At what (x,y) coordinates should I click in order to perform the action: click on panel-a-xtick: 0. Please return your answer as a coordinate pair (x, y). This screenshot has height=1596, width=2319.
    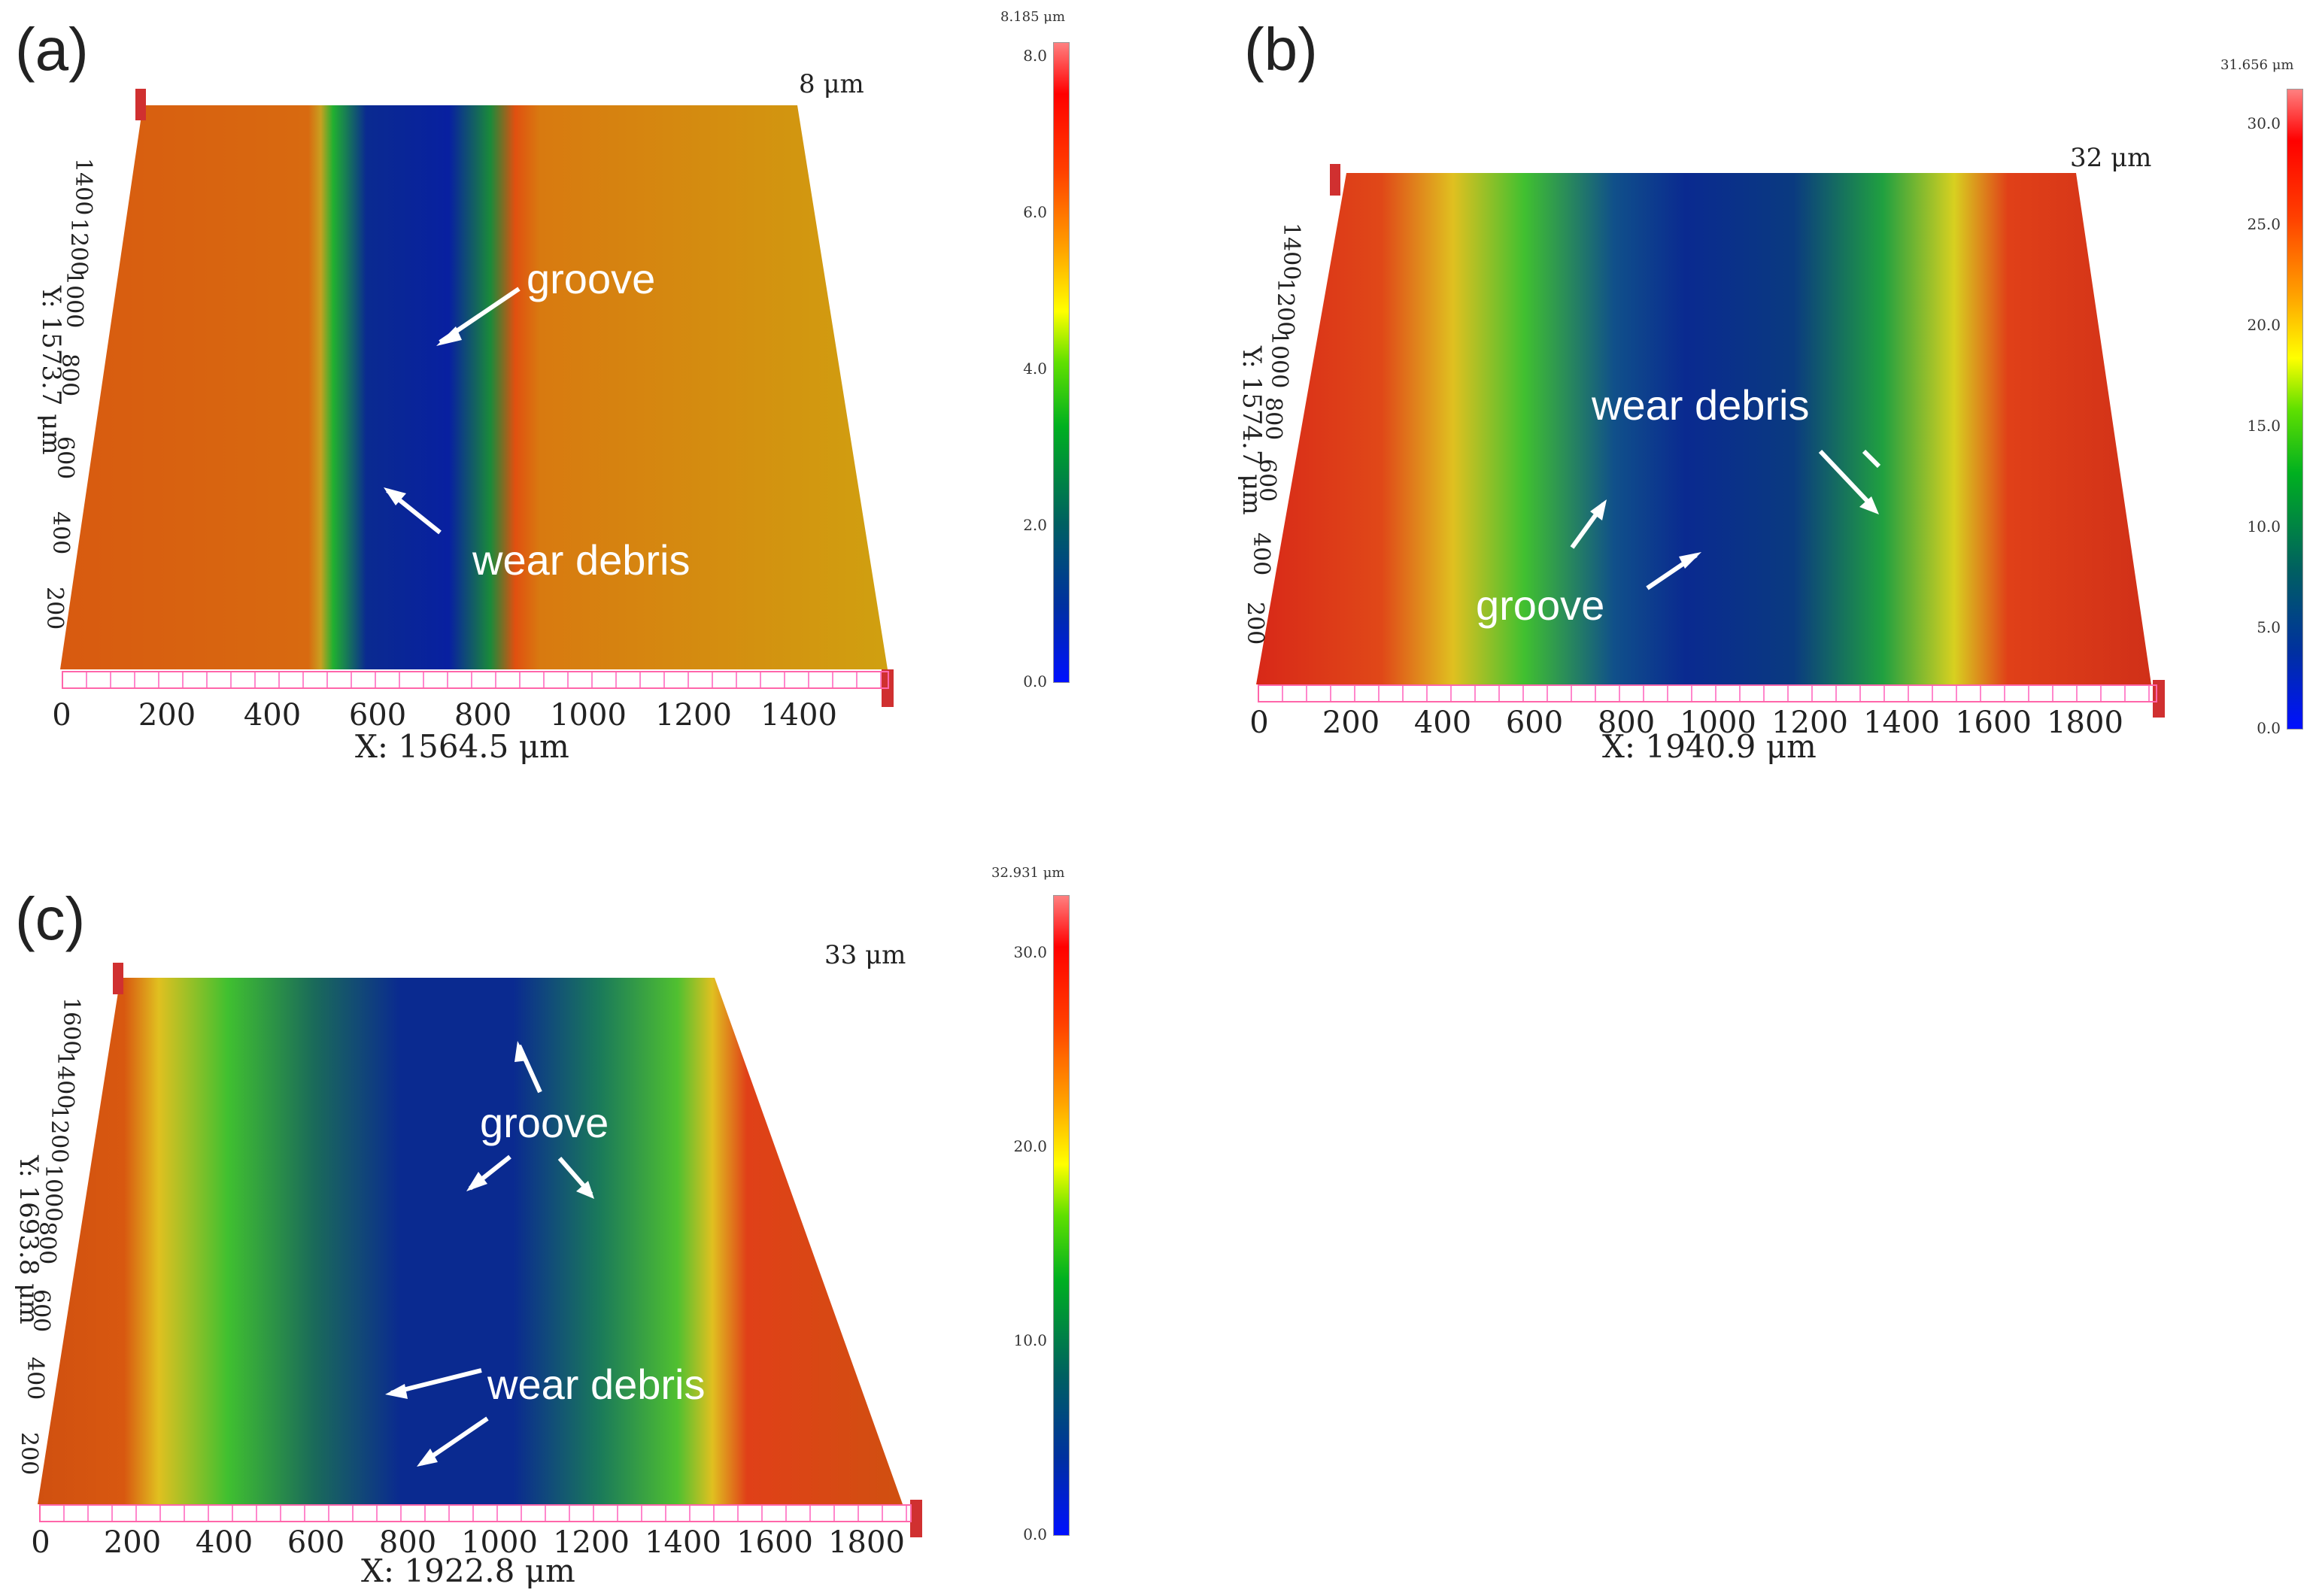
    Looking at the image, I should click on (62, 715).